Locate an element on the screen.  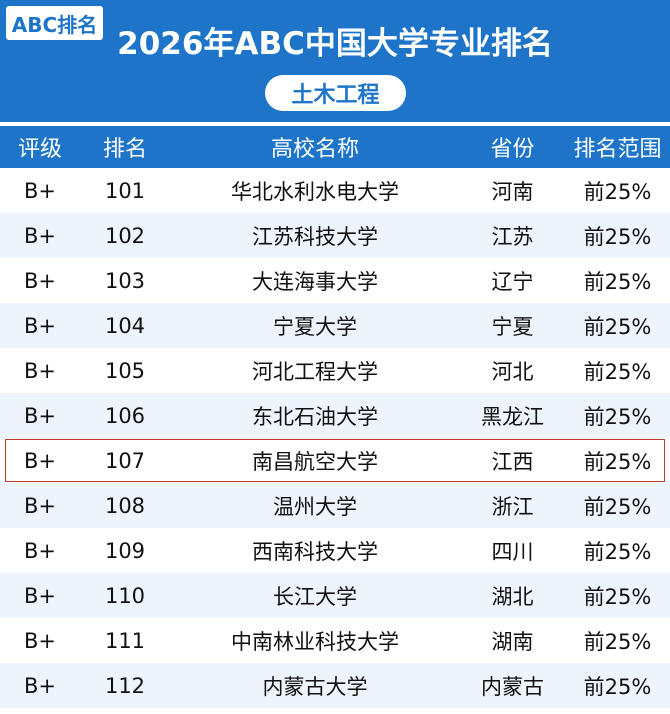
cell-school-name: 河北工程大学 is located at coordinates (315, 371).